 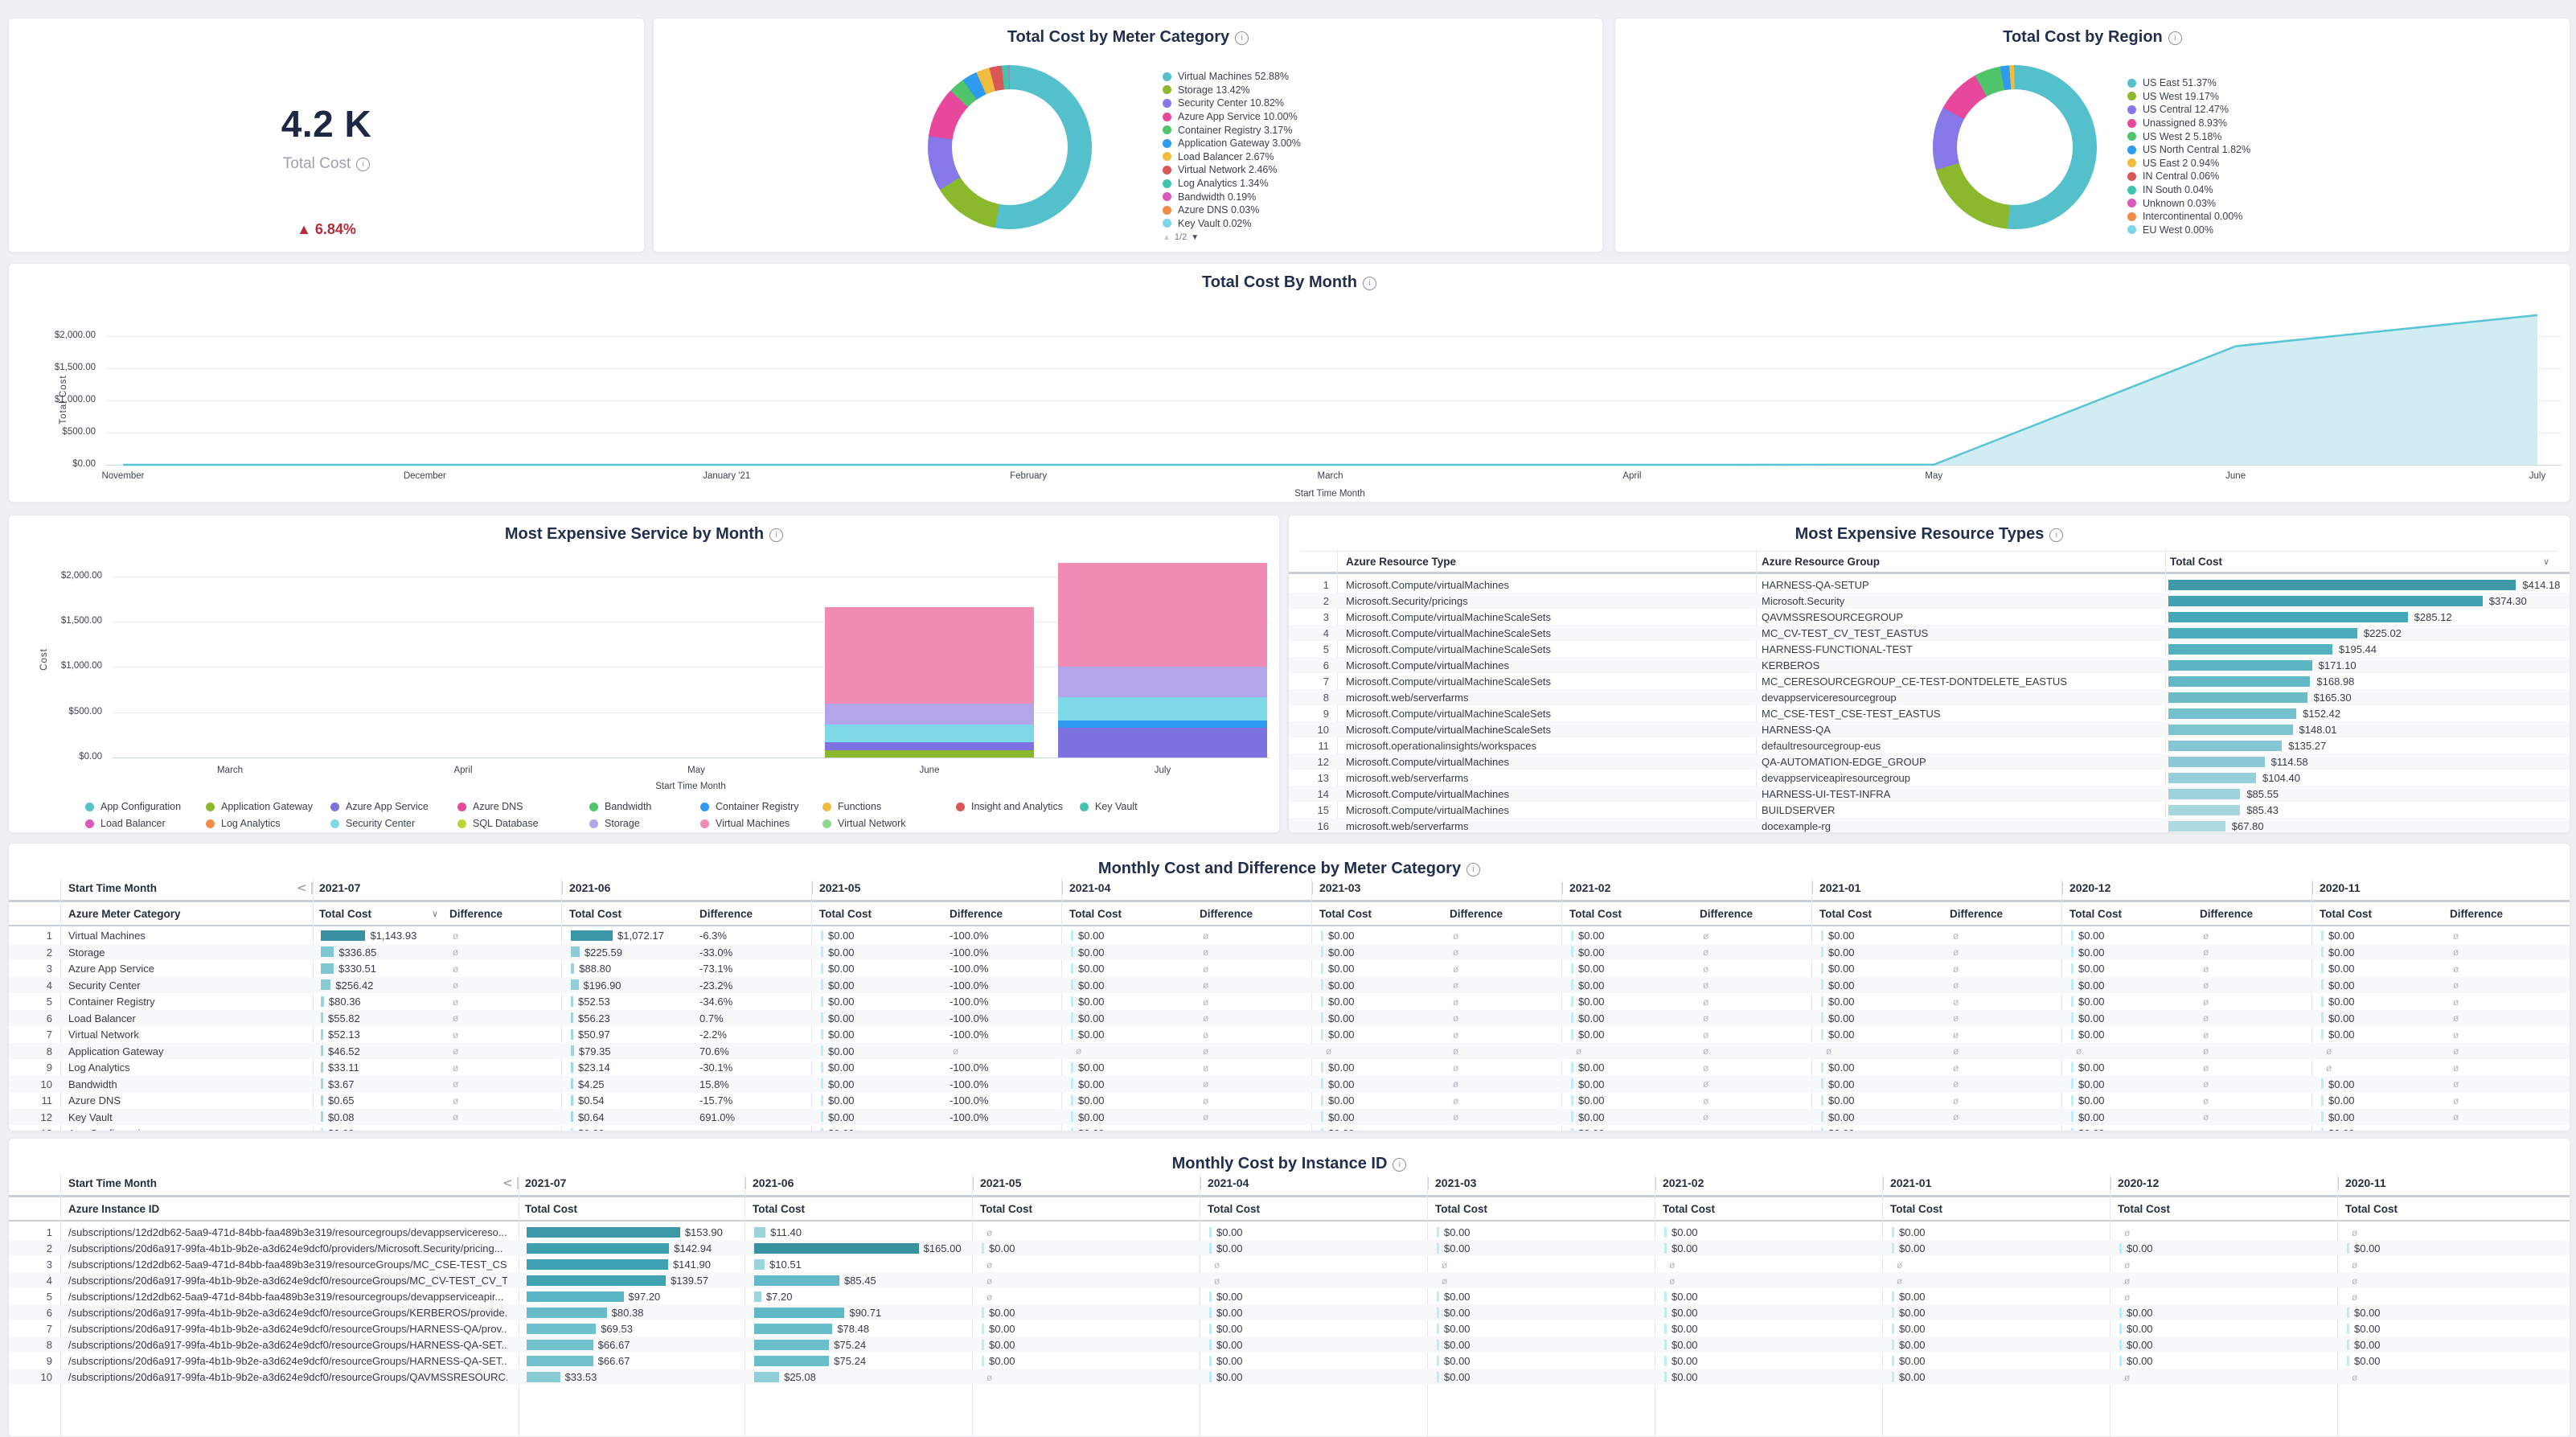 I want to click on legend-item: Log Analytics 1.34%, so click(x=1232, y=184).